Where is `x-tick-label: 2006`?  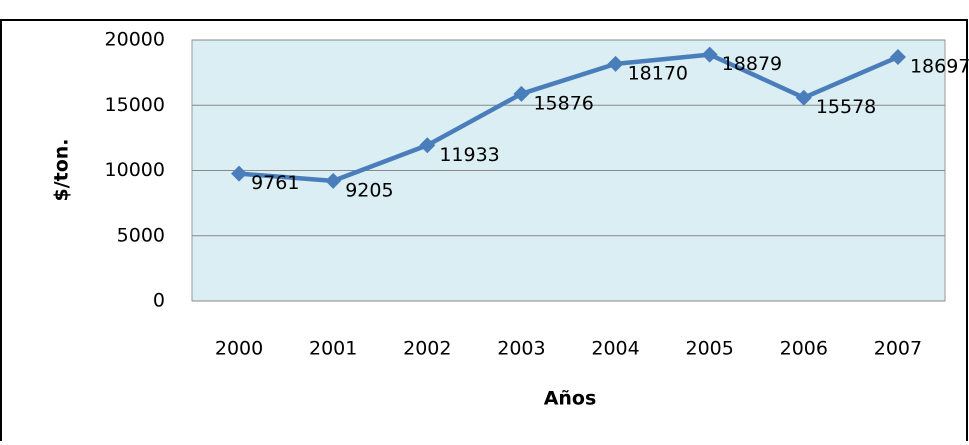
x-tick-label: 2006 is located at coordinates (804, 349).